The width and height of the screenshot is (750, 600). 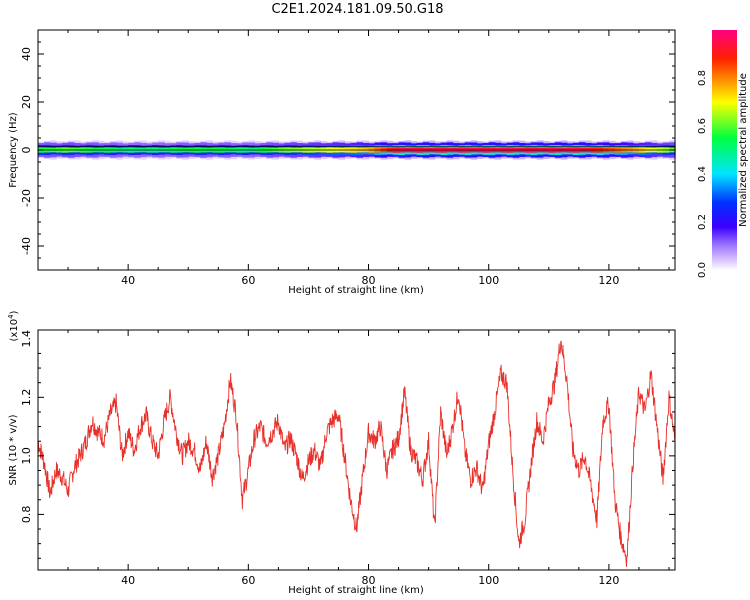 What do you see at coordinates (13, 150) in the screenshot?
I see `y-axis-label: Frequency (Hz)` at bounding box center [13, 150].